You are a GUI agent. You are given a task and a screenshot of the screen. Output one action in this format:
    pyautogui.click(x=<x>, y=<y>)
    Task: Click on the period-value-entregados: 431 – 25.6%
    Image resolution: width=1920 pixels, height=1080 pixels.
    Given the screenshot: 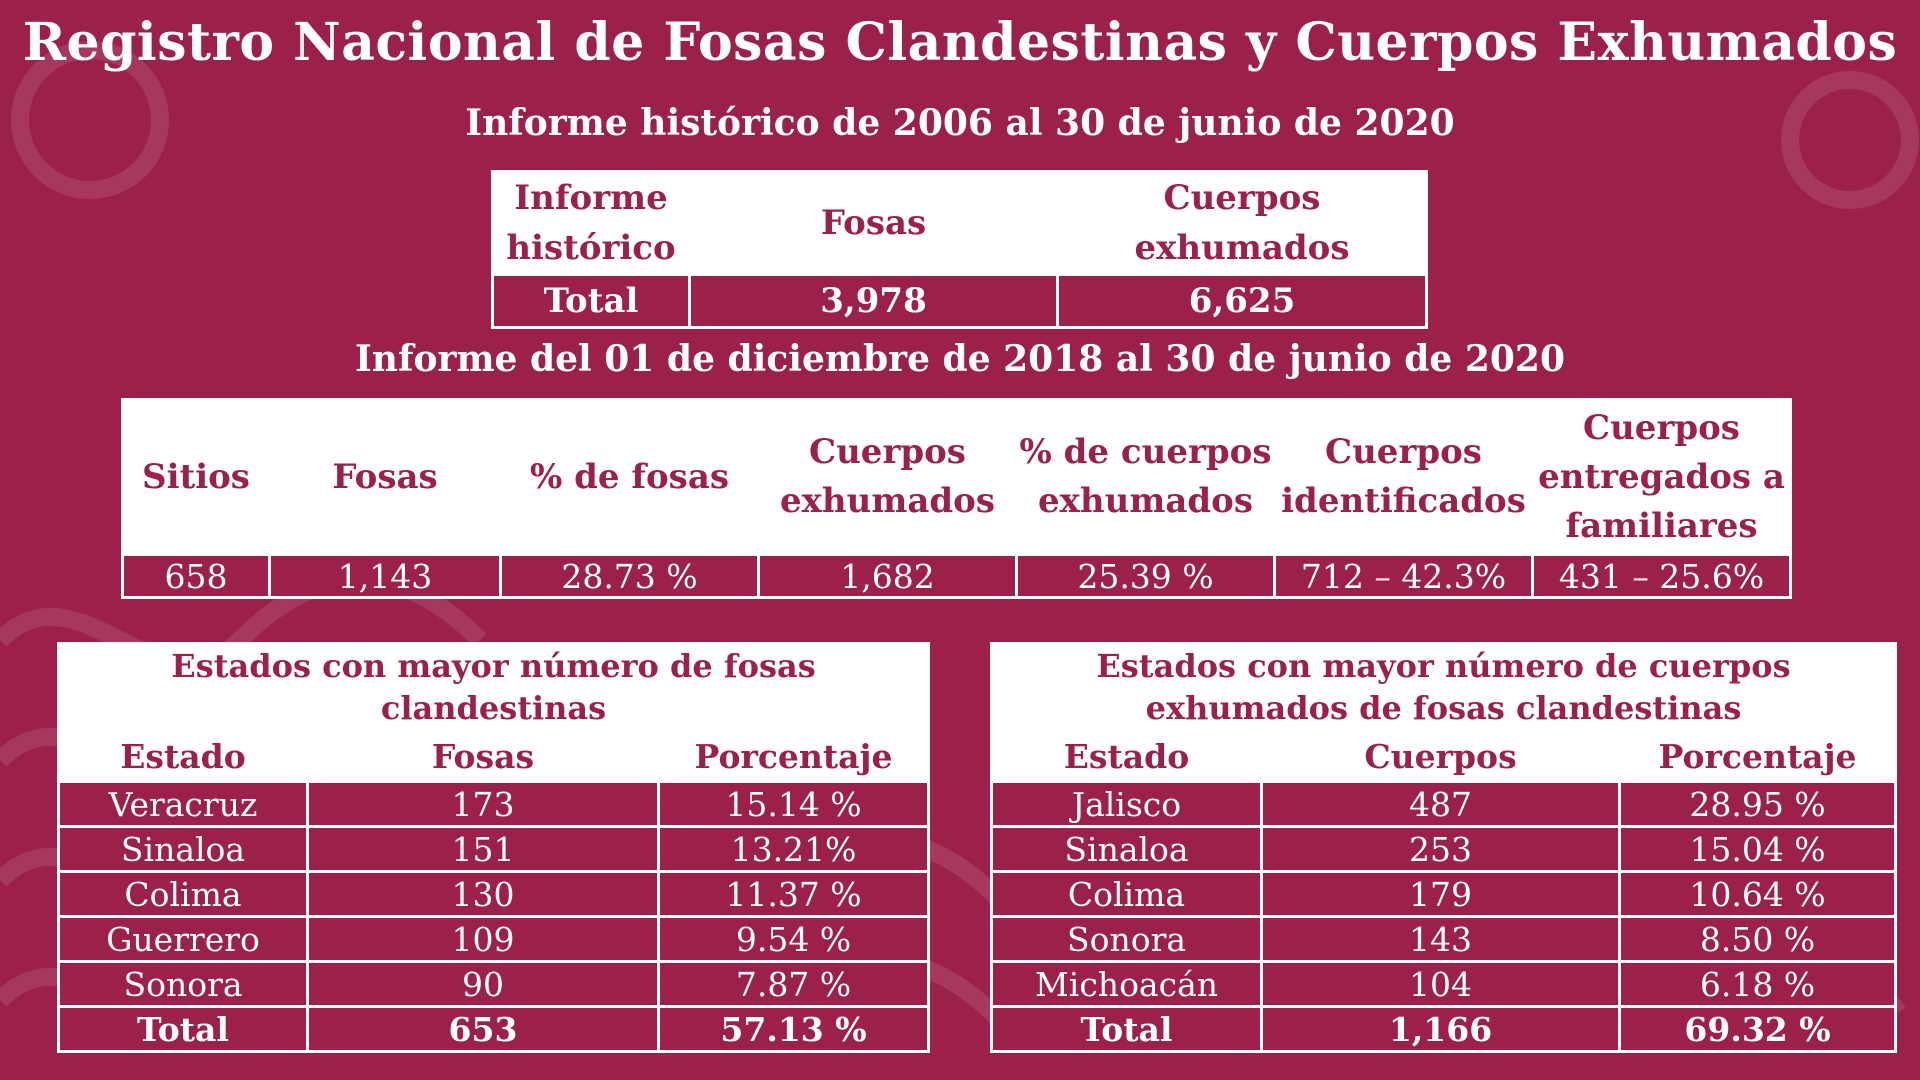 What is the action you would take?
    pyautogui.click(x=1661, y=576)
    